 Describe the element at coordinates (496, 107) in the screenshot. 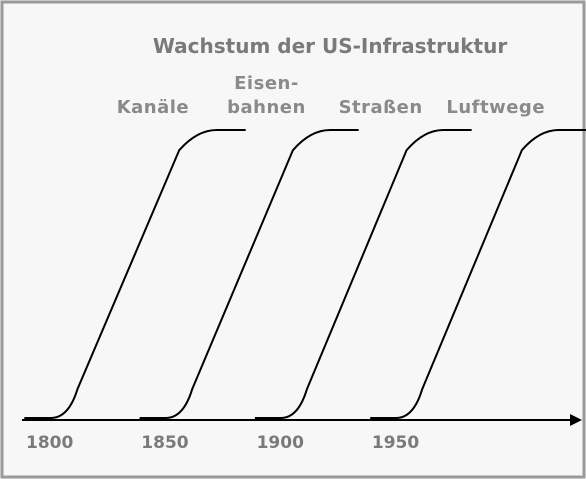

I see `series-label: Luftwege` at that location.